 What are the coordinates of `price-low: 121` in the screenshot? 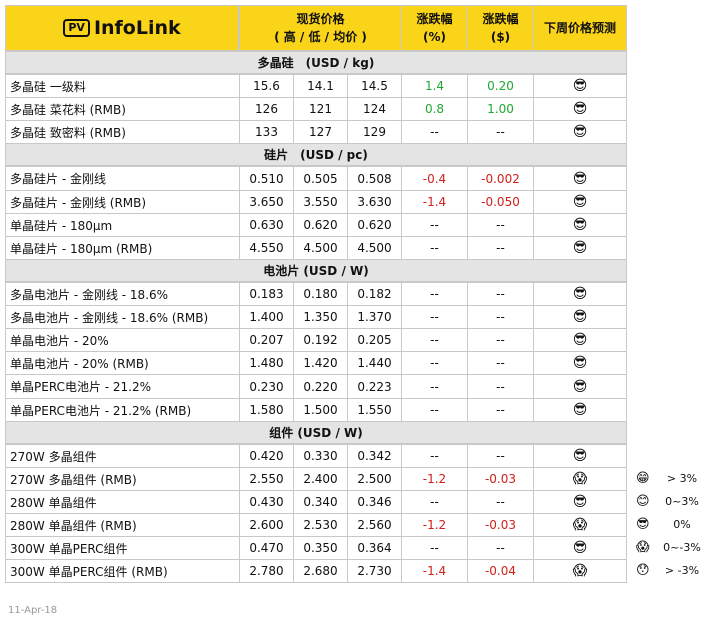 It's located at (320, 109).